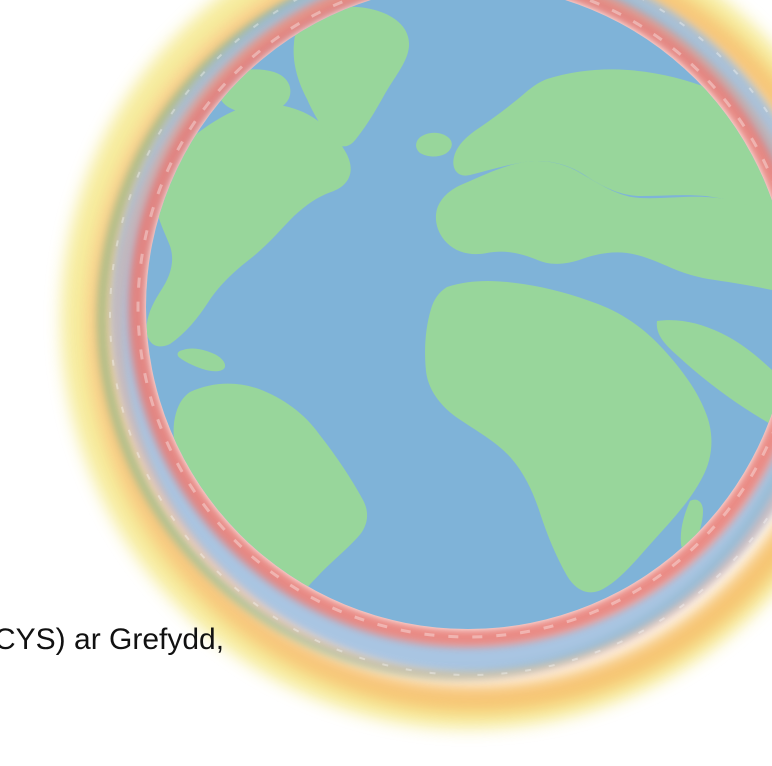  Describe the element at coordinates (351, 76) in the screenshot. I see `greenland-shape` at that location.